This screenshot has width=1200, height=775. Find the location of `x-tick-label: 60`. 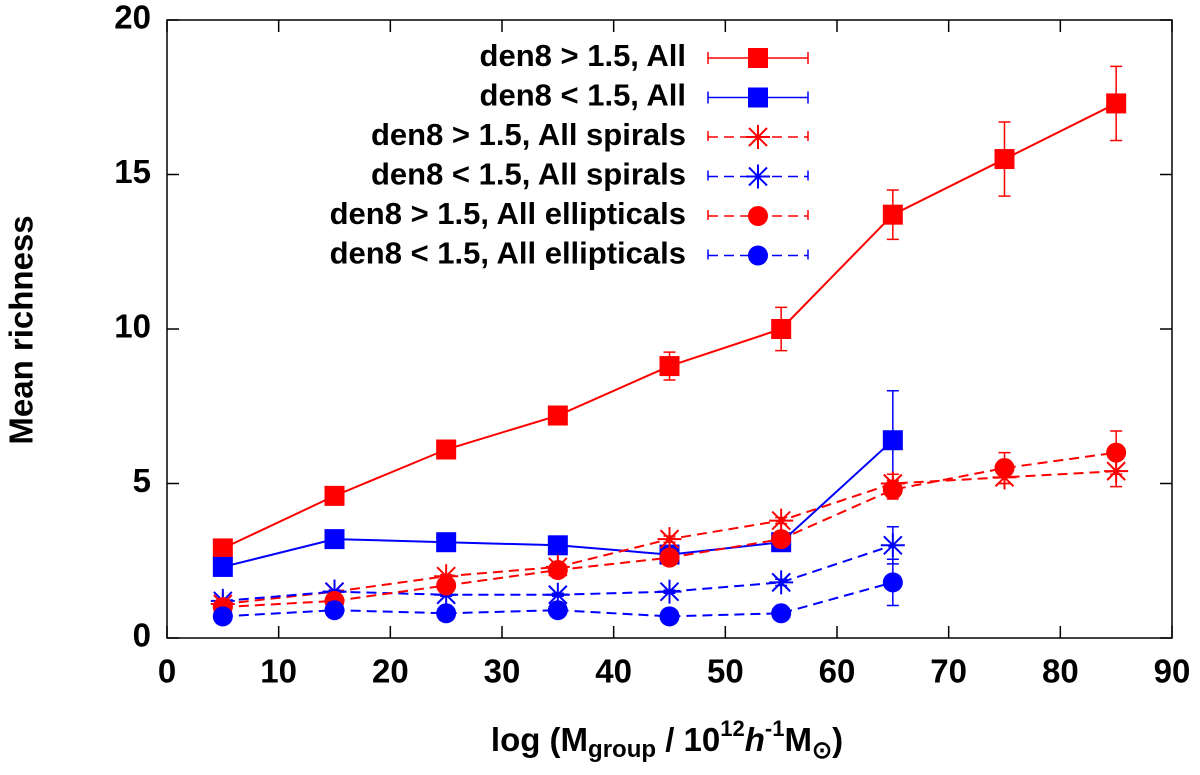

x-tick-label: 60 is located at coordinates (837, 671).